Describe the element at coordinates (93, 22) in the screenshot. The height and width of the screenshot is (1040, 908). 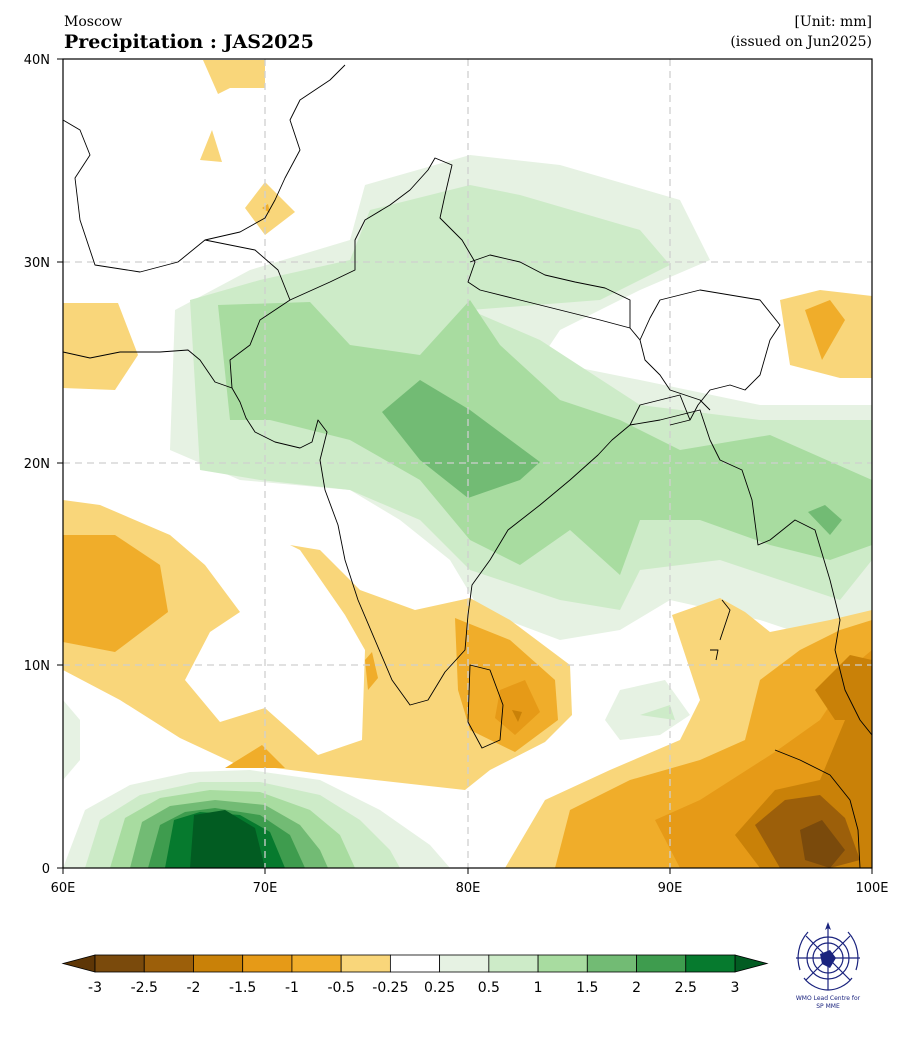
I see `center-name: Moscow` at that location.